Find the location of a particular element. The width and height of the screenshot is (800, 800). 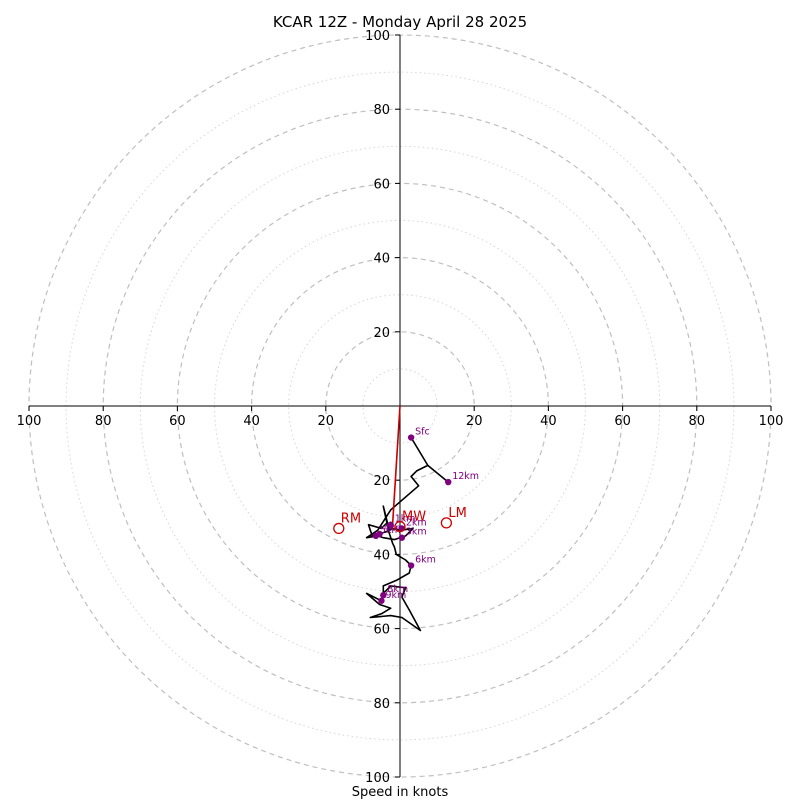

storm-motion-label: LM is located at coordinates (457, 513).